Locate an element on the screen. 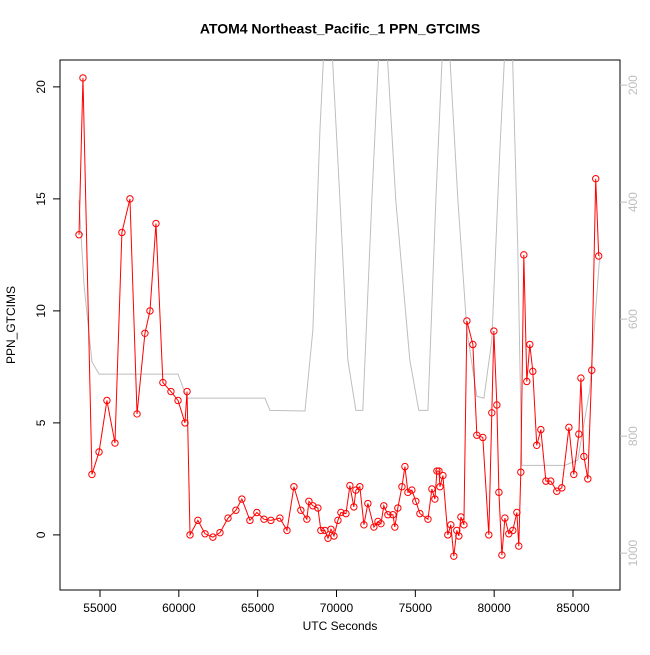  y2-tick-label: 400 is located at coordinates (633, 202).